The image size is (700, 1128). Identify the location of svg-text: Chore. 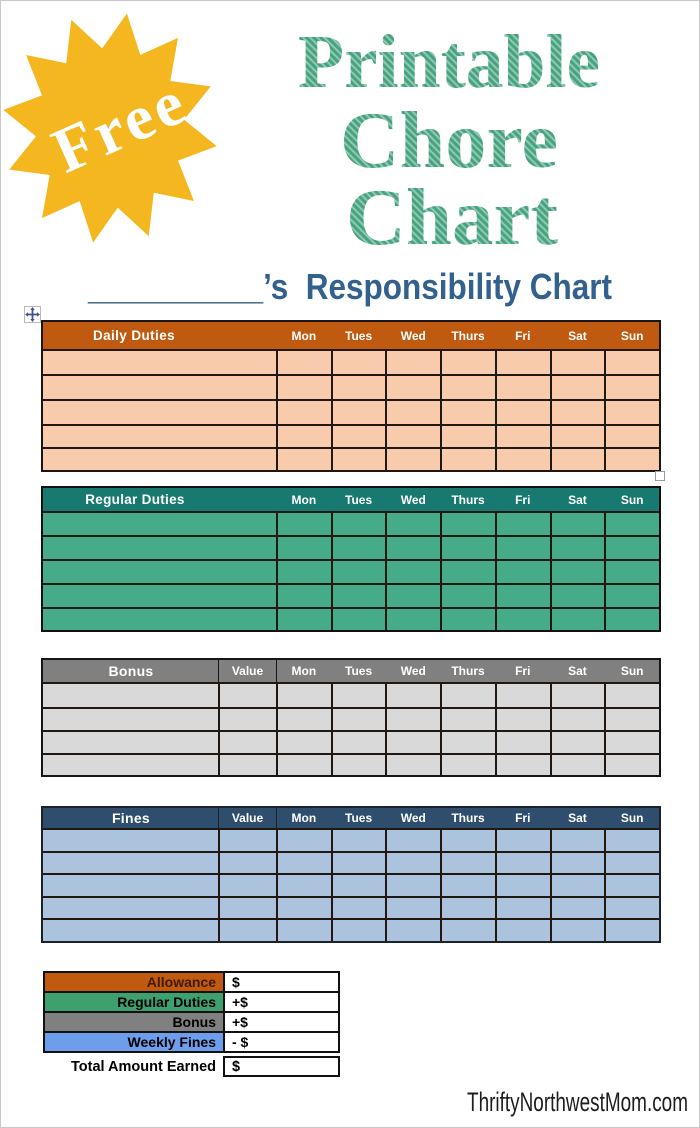
(449, 141).